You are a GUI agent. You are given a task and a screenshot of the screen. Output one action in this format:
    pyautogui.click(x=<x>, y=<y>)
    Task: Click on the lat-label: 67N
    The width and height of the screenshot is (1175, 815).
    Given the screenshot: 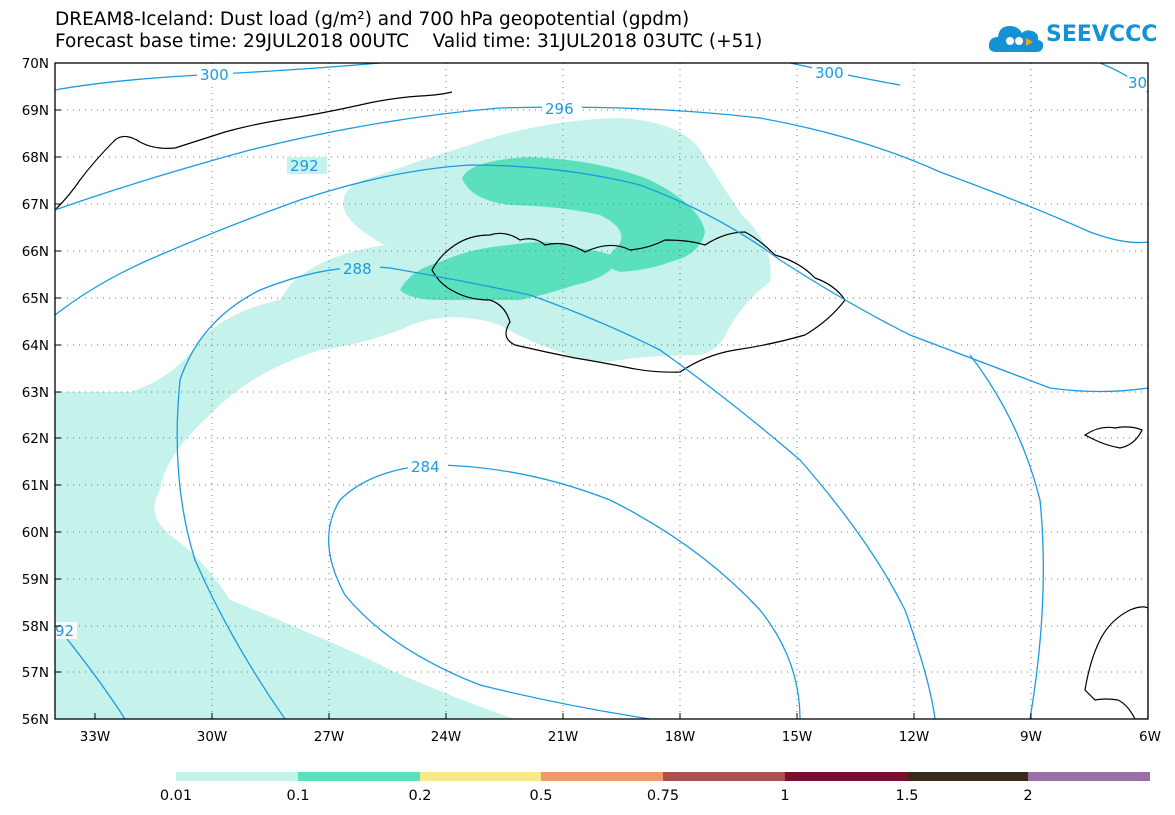 What is the action you would take?
    pyautogui.click(x=35, y=205)
    